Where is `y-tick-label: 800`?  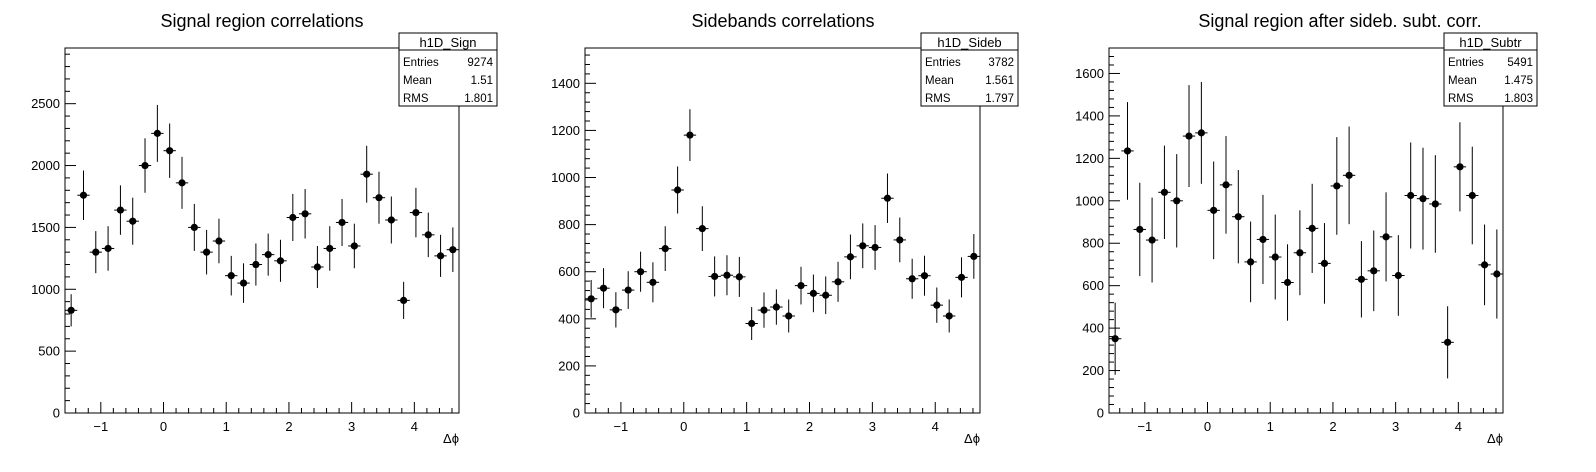
y-tick-label: 800 is located at coordinates (569, 224).